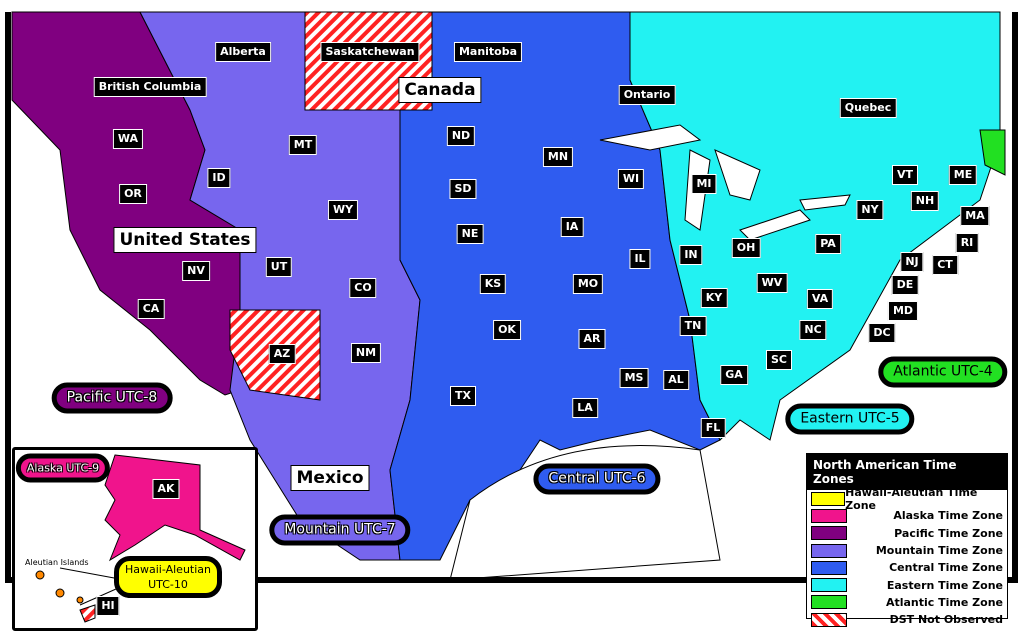 This screenshot has height=638, width=1024. I want to click on country-label-canada: Canada, so click(440, 90).